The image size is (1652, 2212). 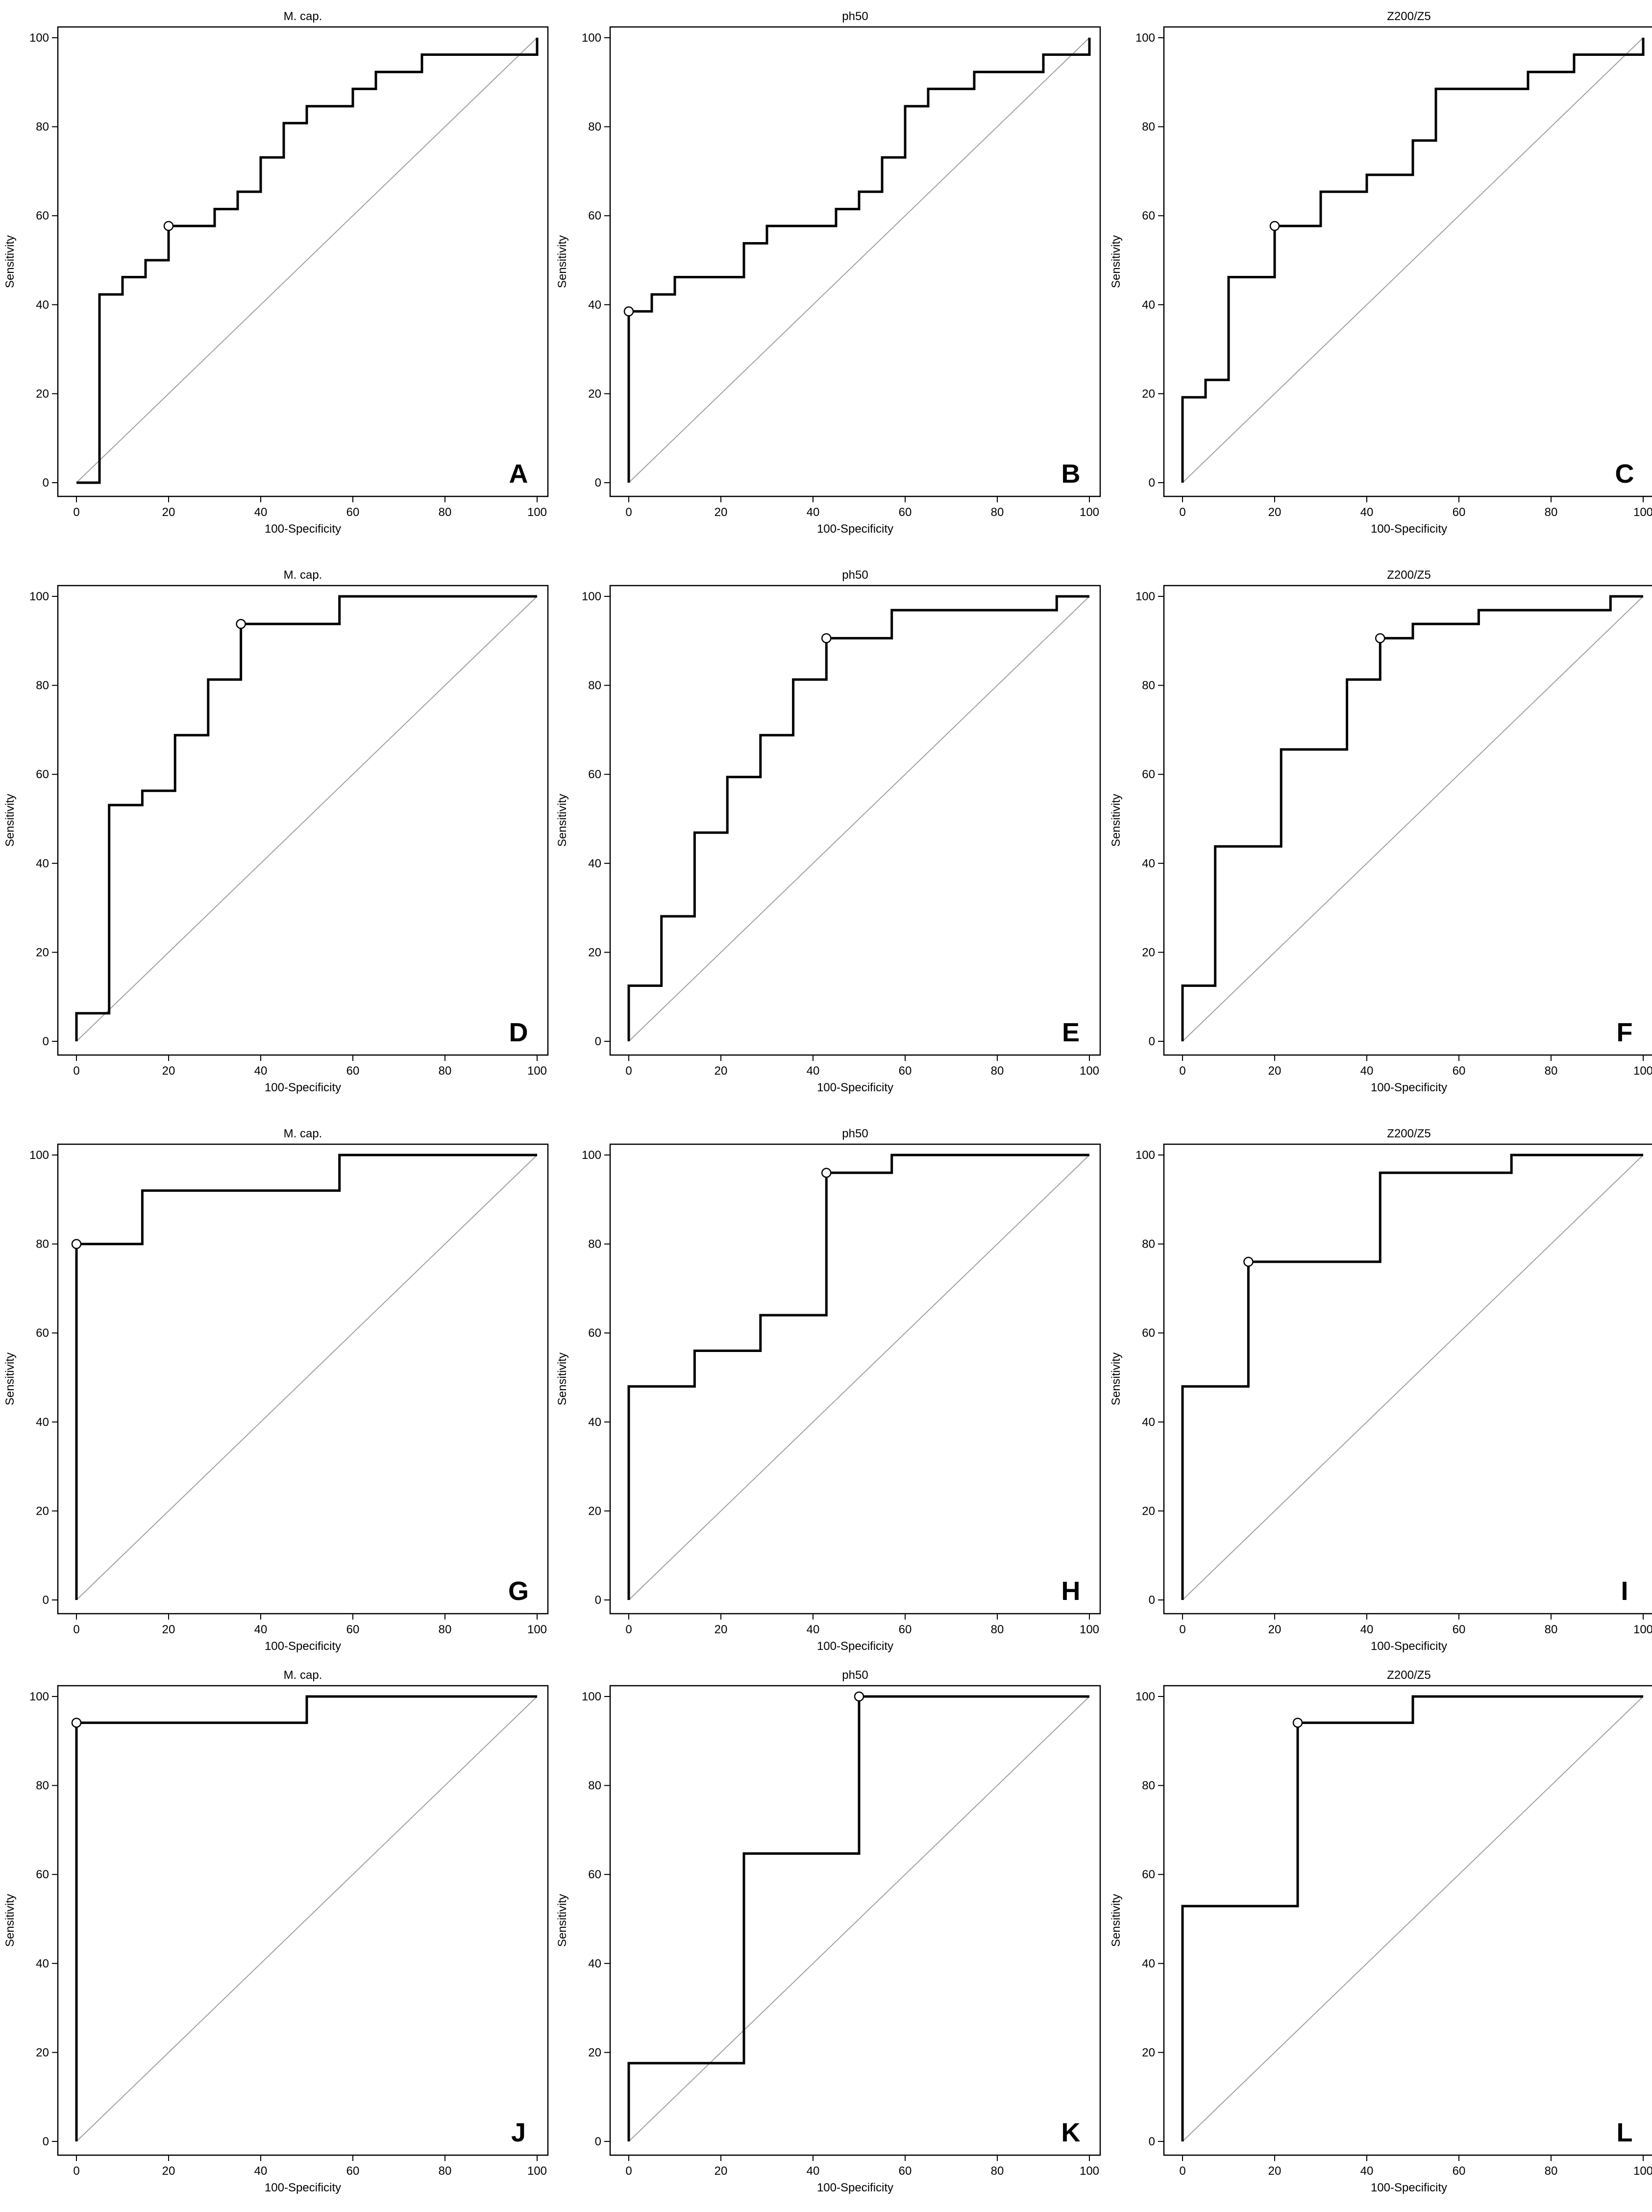 What do you see at coordinates (1625, 2132) in the screenshot?
I see `panel-letter: L` at bounding box center [1625, 2132].